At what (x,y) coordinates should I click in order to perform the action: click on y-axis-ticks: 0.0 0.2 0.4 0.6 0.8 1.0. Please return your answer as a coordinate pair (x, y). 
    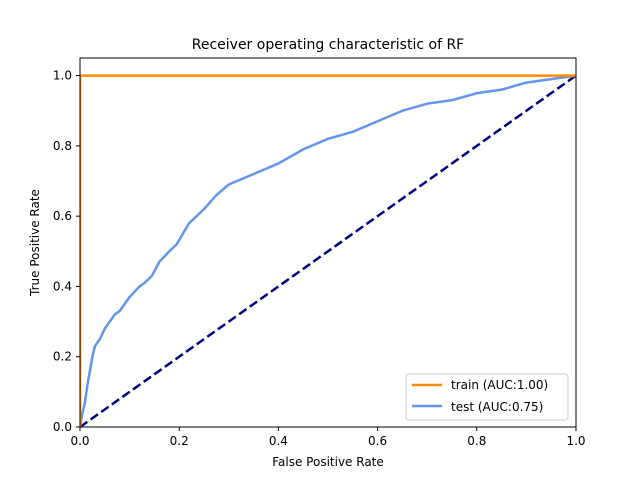
    Looking at the image, I should click on (66, 251).